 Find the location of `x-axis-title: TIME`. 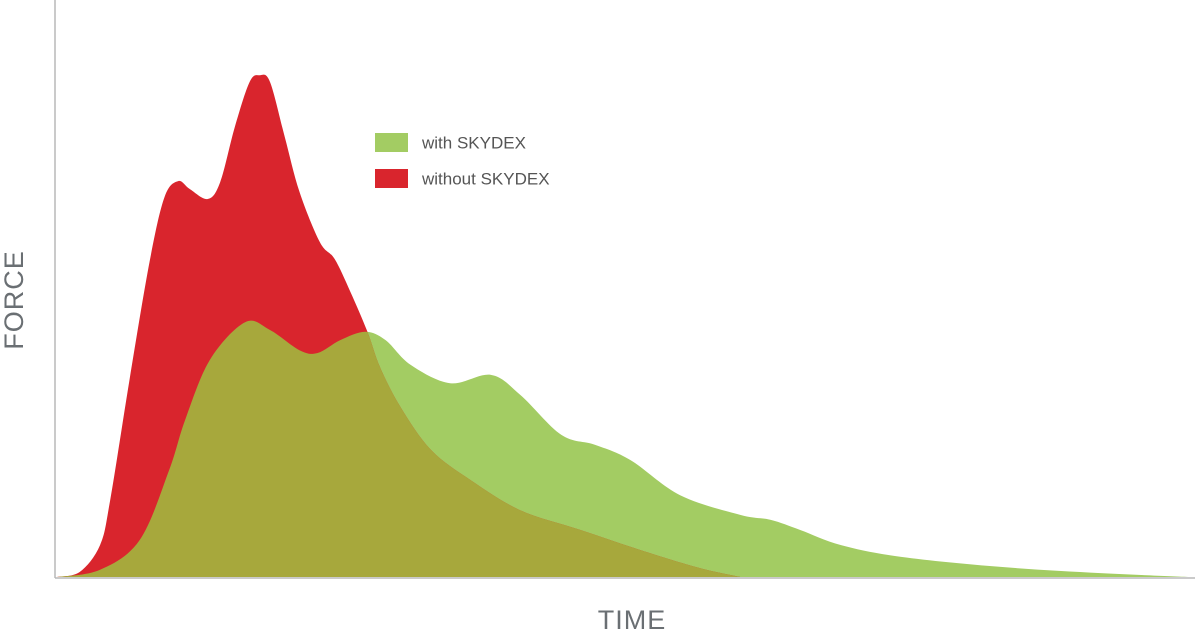

x-axis-title: TIME is located at coordinates (632, 619).